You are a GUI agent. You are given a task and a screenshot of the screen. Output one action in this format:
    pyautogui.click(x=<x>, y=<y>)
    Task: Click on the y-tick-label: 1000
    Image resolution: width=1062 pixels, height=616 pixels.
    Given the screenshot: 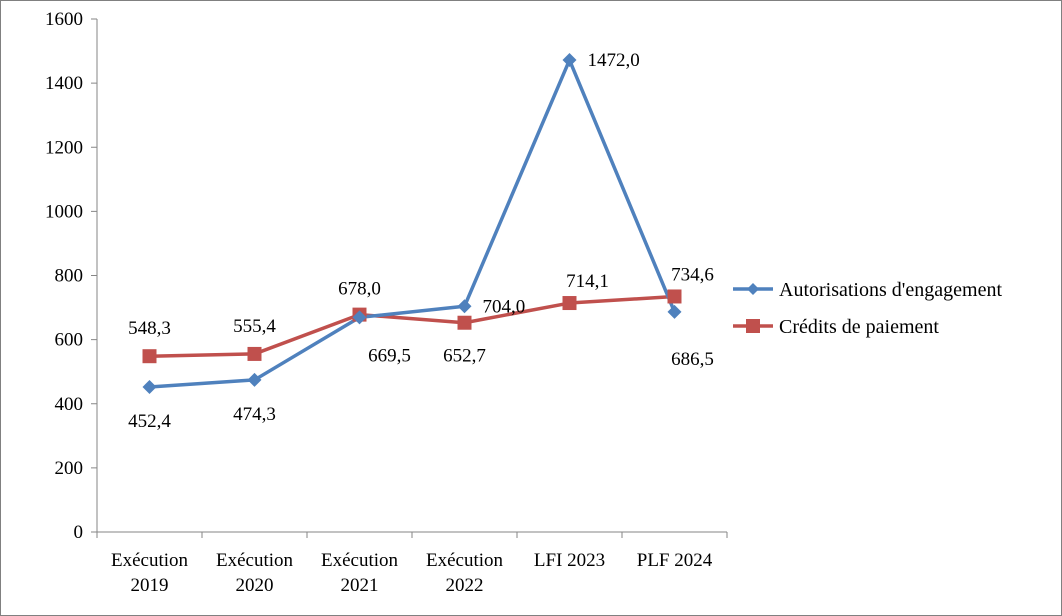 What is the action you would take?
    pyautogui.click(x=64, y=211)
    